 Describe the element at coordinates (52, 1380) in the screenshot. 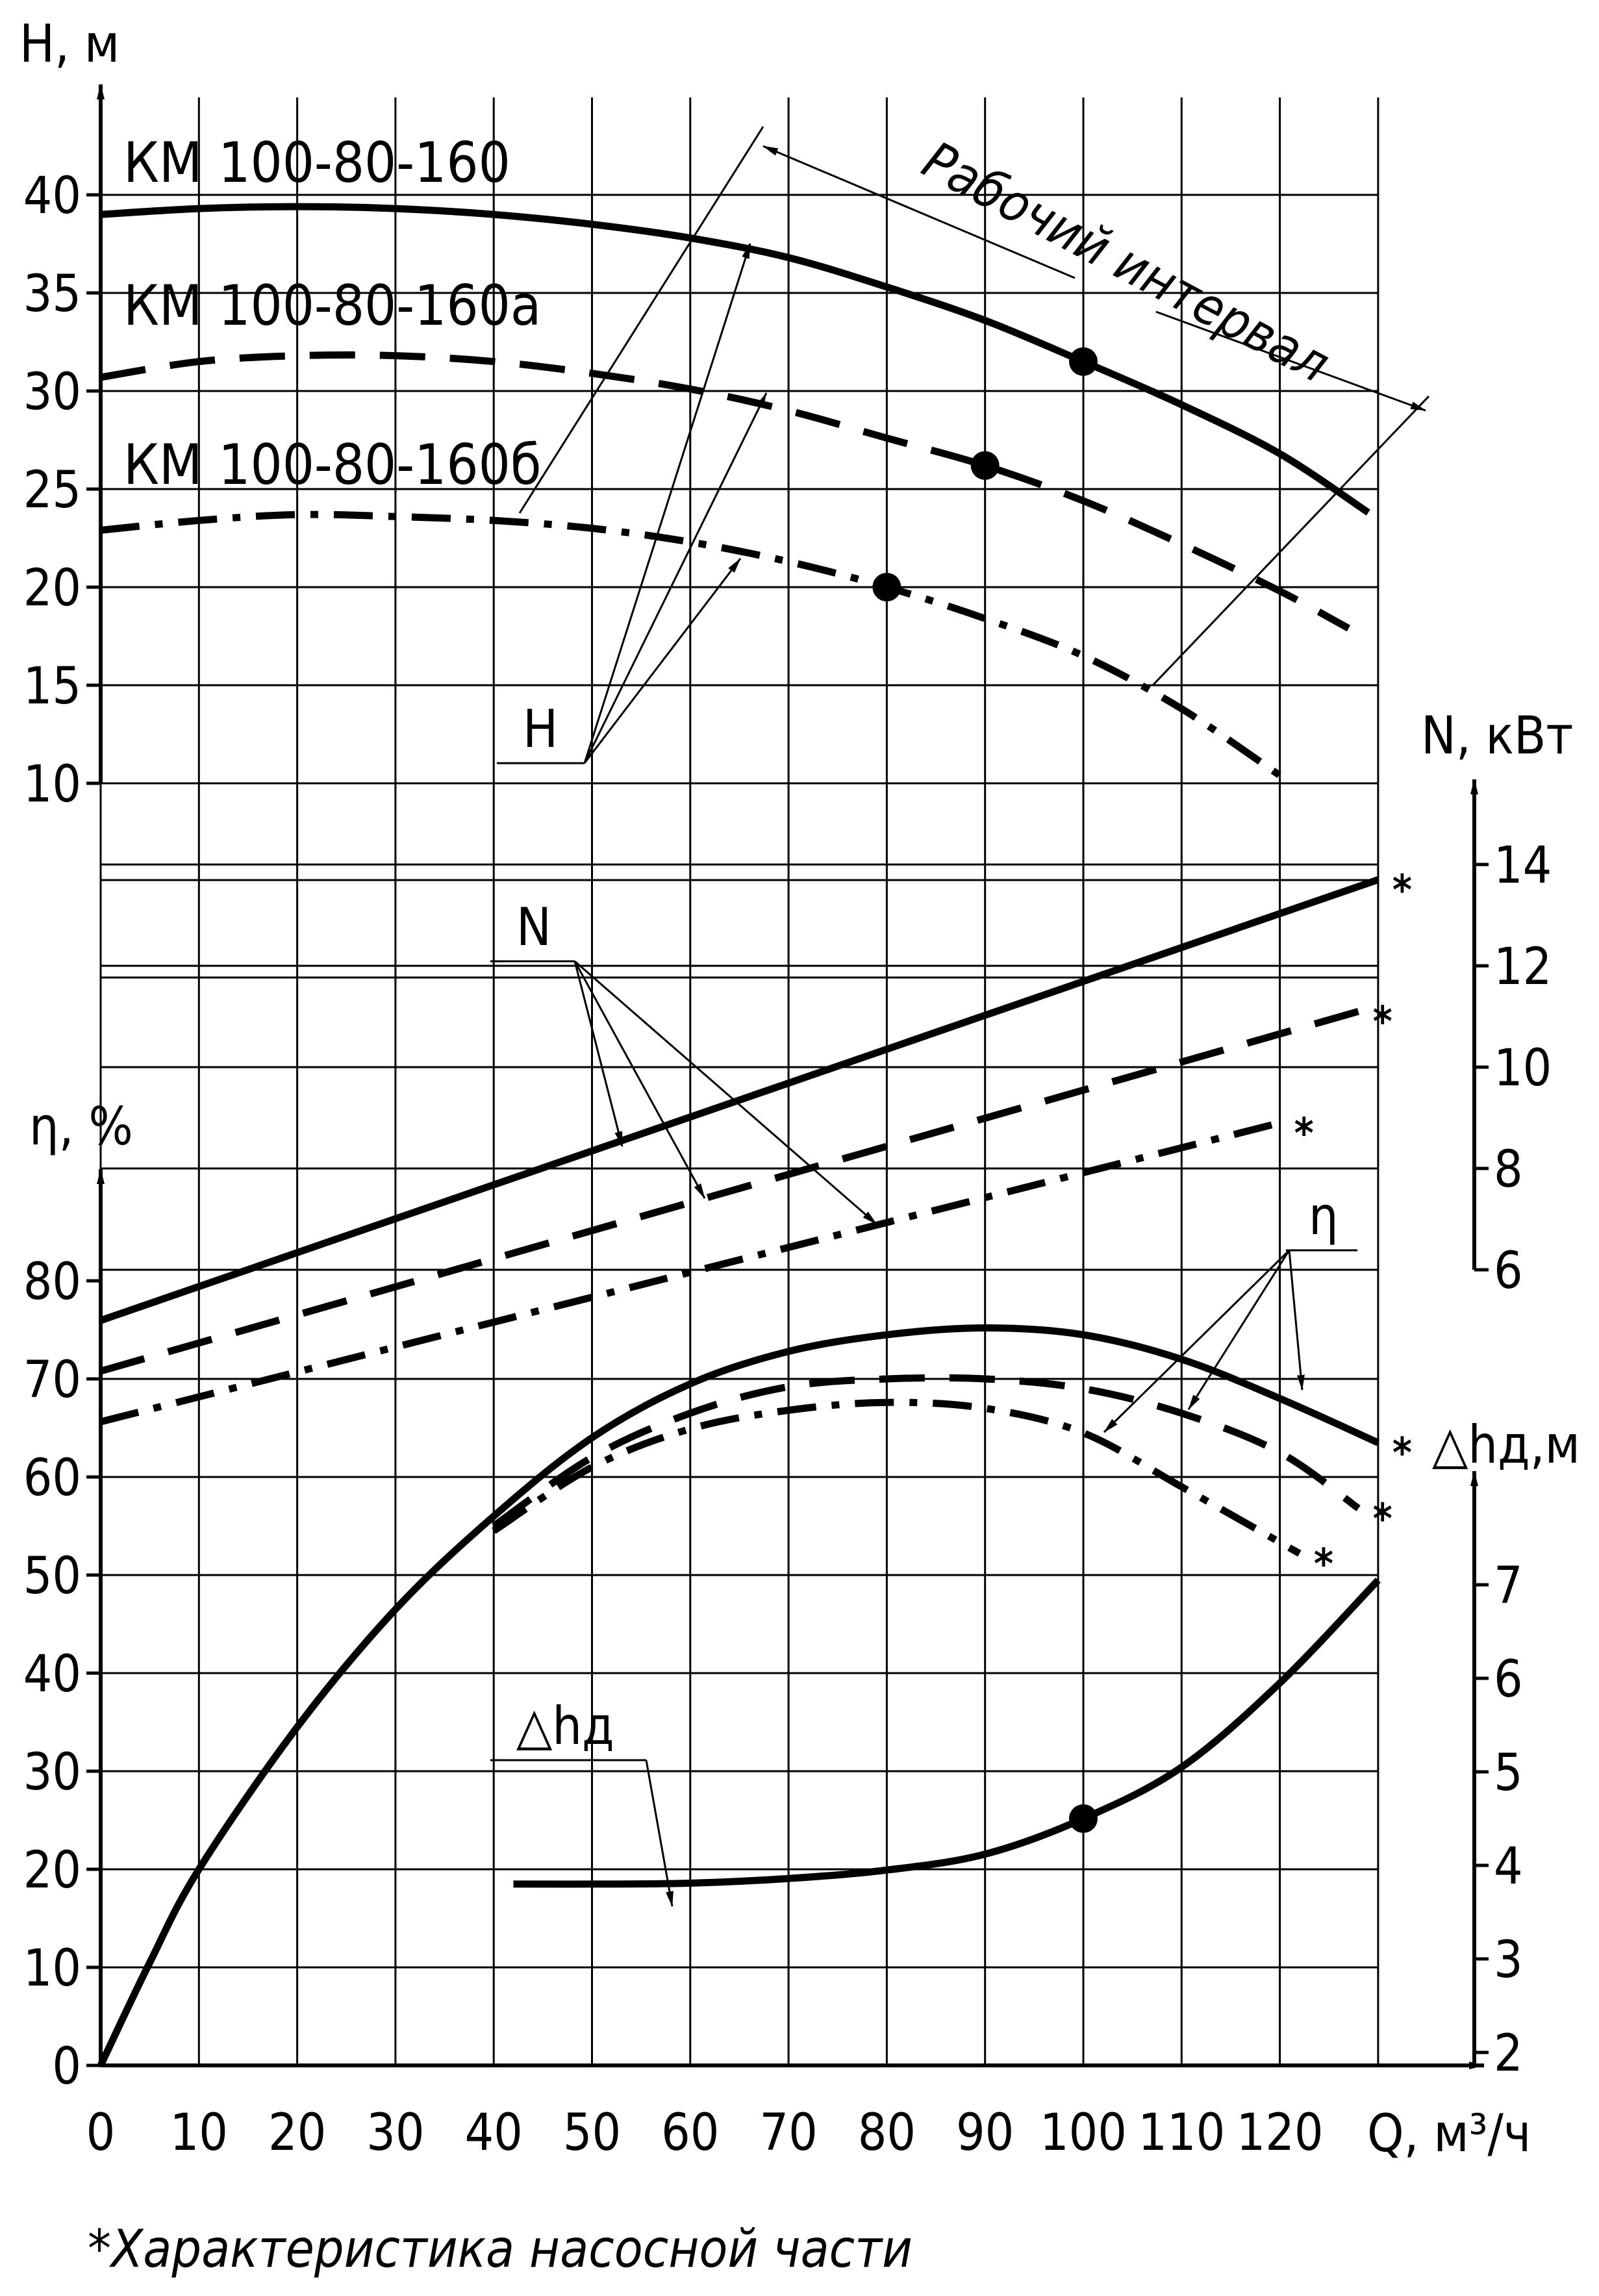

I see `eta-tick-label: 70` at that location.